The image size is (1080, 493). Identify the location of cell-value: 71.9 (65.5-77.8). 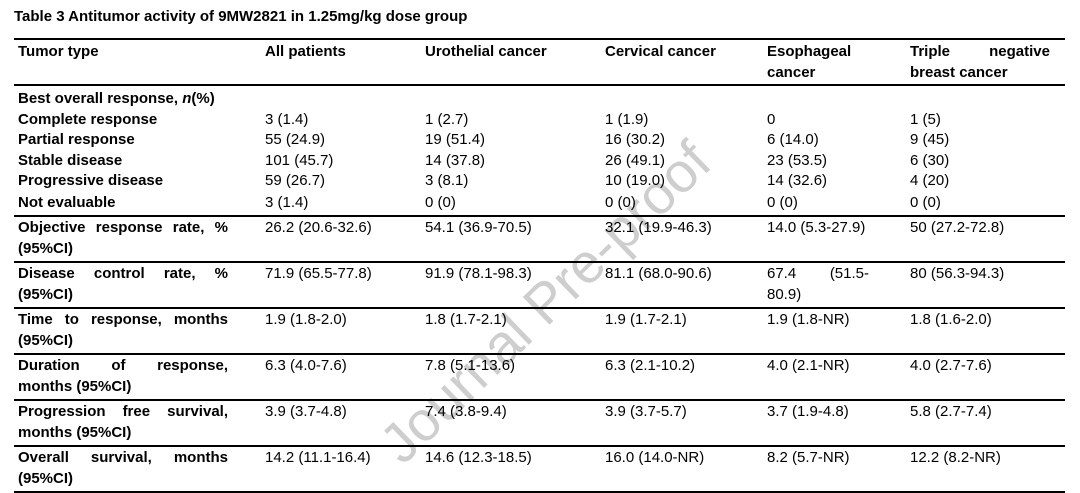
(341, 285).